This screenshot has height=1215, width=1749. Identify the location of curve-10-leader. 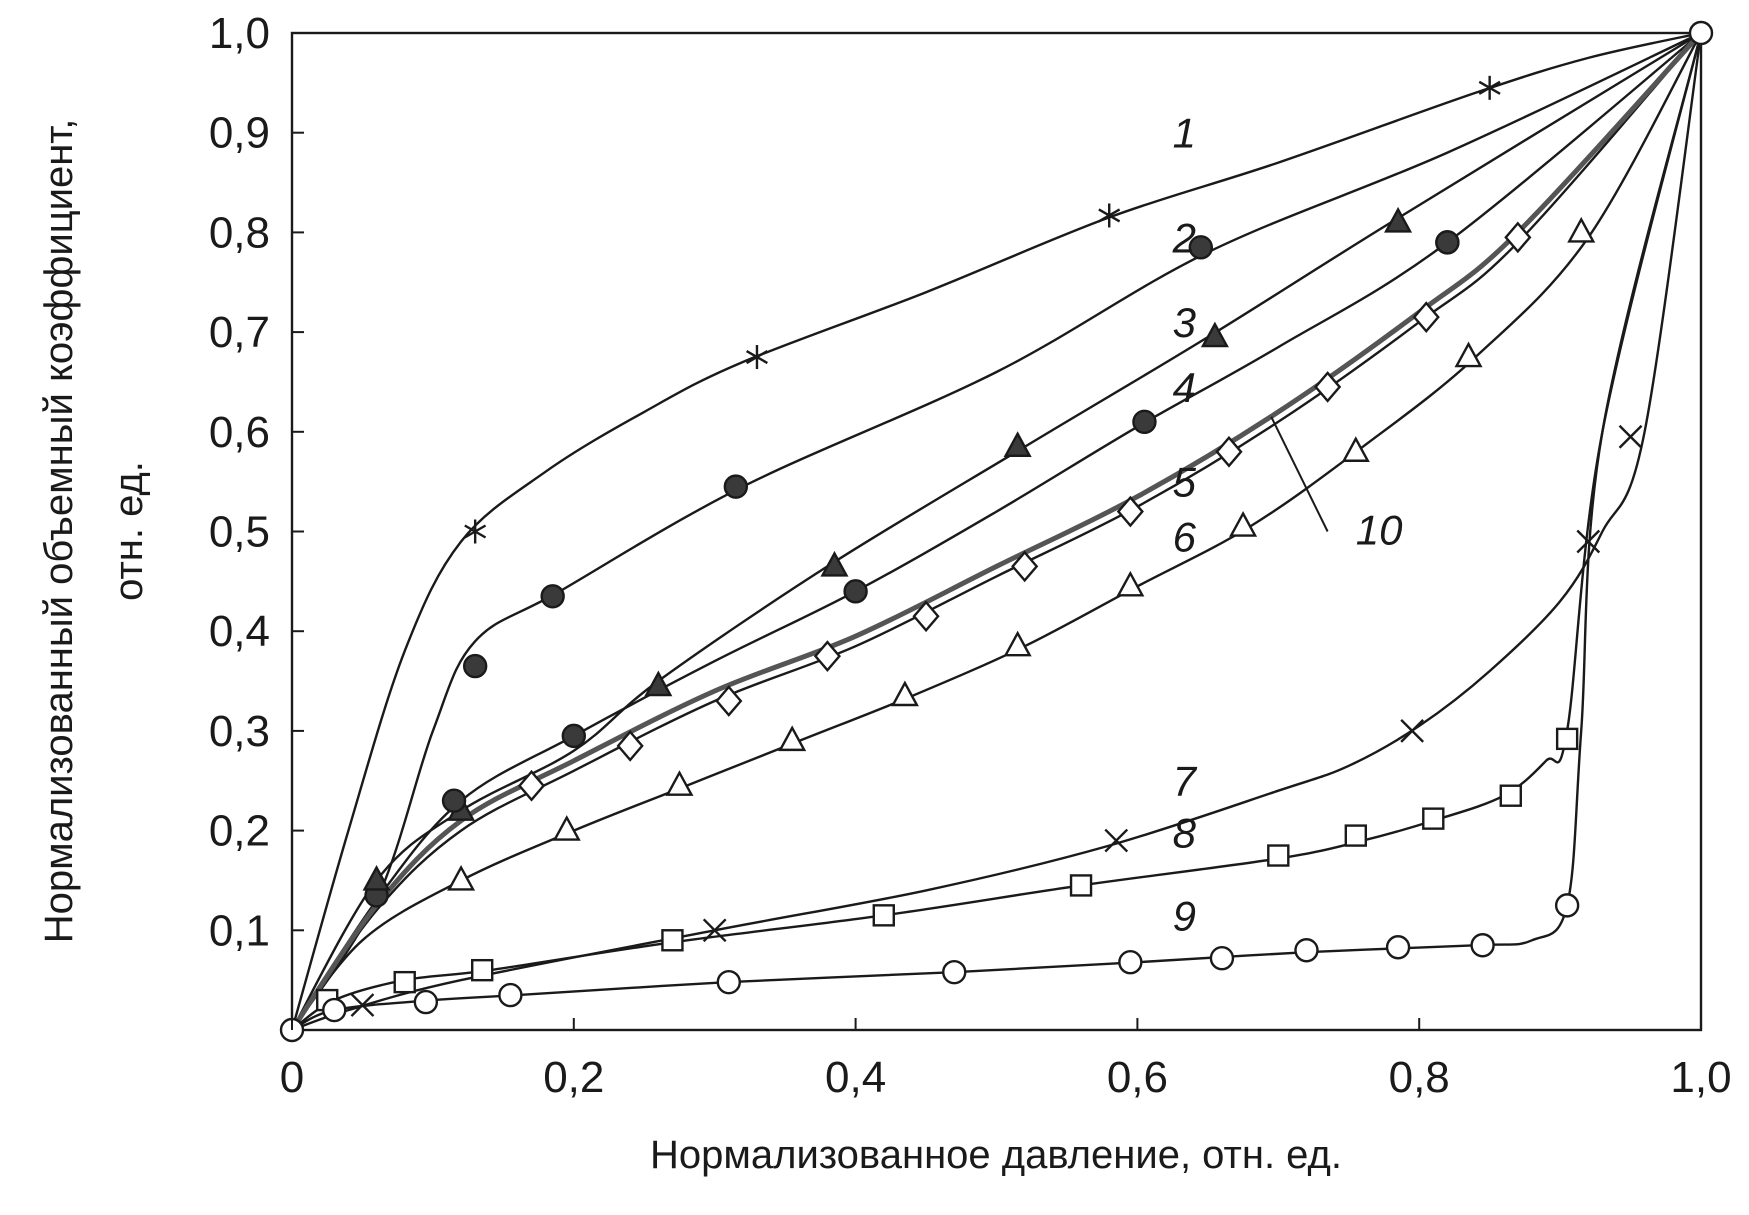
(1299, 474).